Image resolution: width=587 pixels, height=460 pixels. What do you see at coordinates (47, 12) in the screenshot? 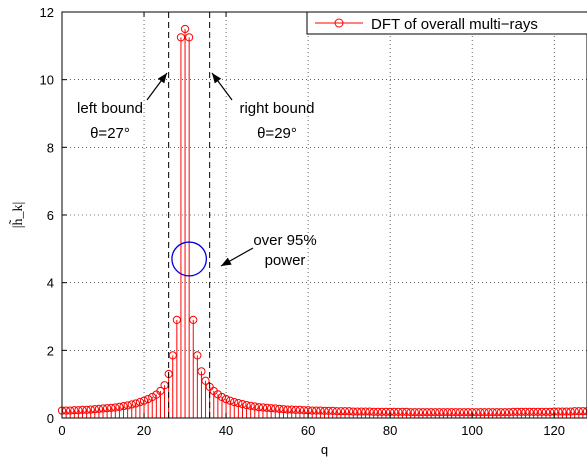
I see `y-tick-label: 12` at bounding box center [47, 12].